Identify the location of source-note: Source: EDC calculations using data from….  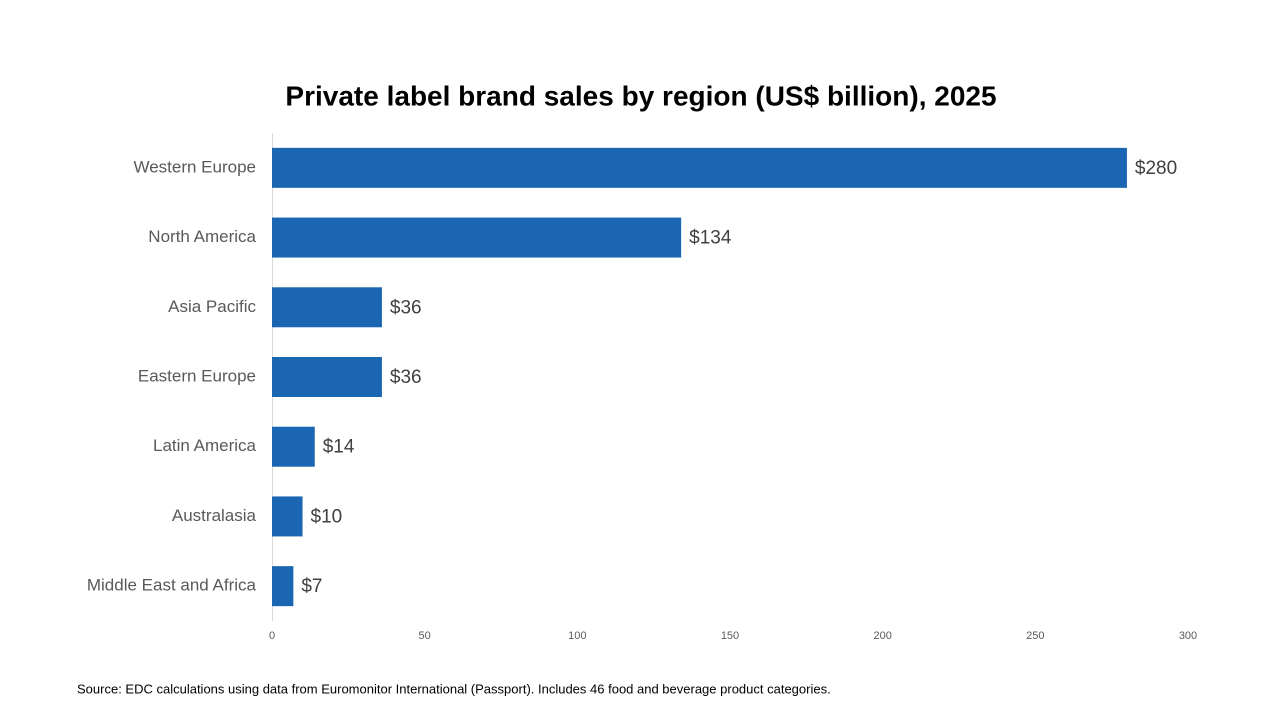
(454, 688).